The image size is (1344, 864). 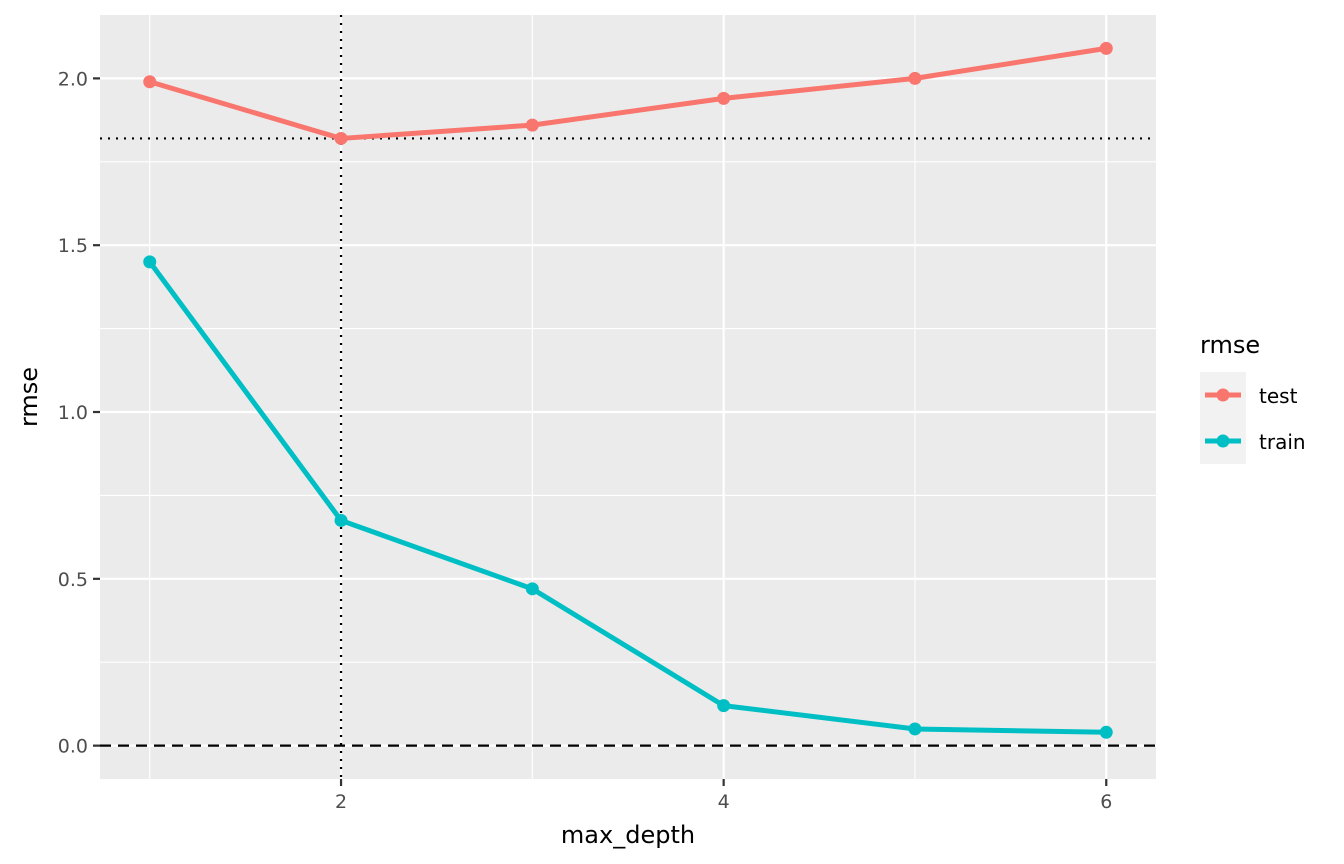 What do you see at coordinates (1278, 396) in the screenshot?
I see `legend-label-test: test` at bounding box center [1278, 396].